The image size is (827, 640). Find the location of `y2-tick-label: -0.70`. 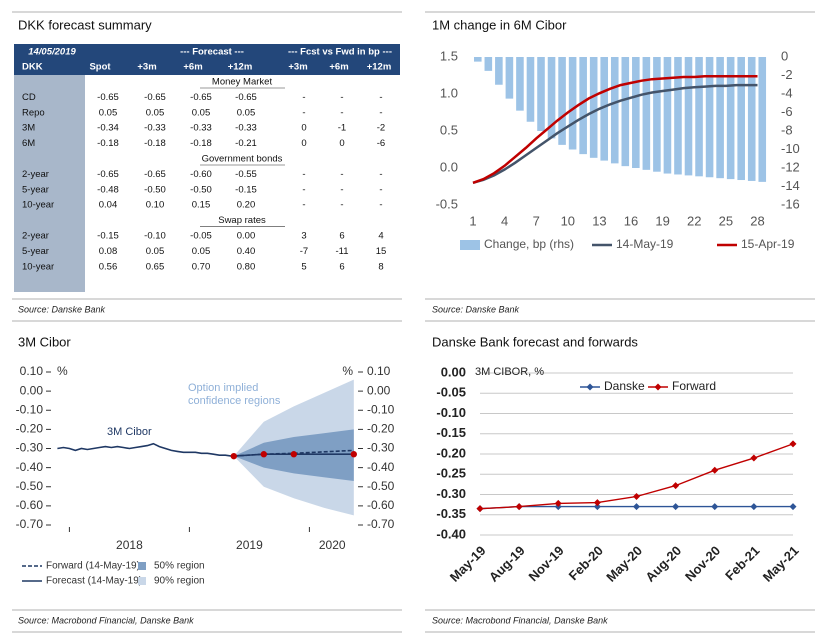

y2-tick-label: -0.70 is located at coordinates (381, 524).